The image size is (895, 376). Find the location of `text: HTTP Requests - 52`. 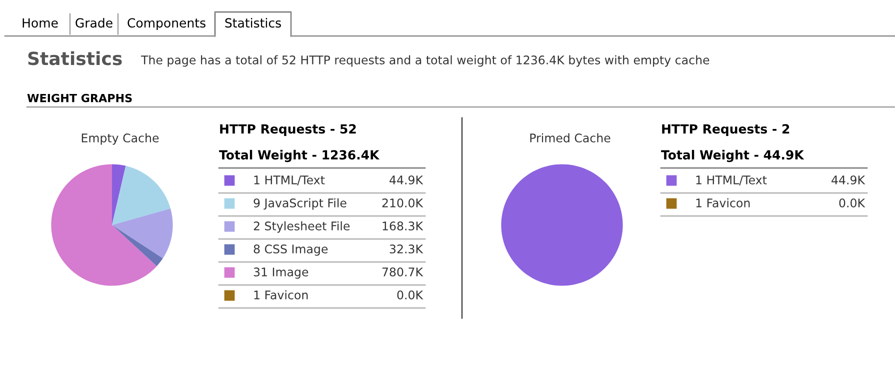

text: HTTP Requests - 52 is located at coordinates (288, 130).